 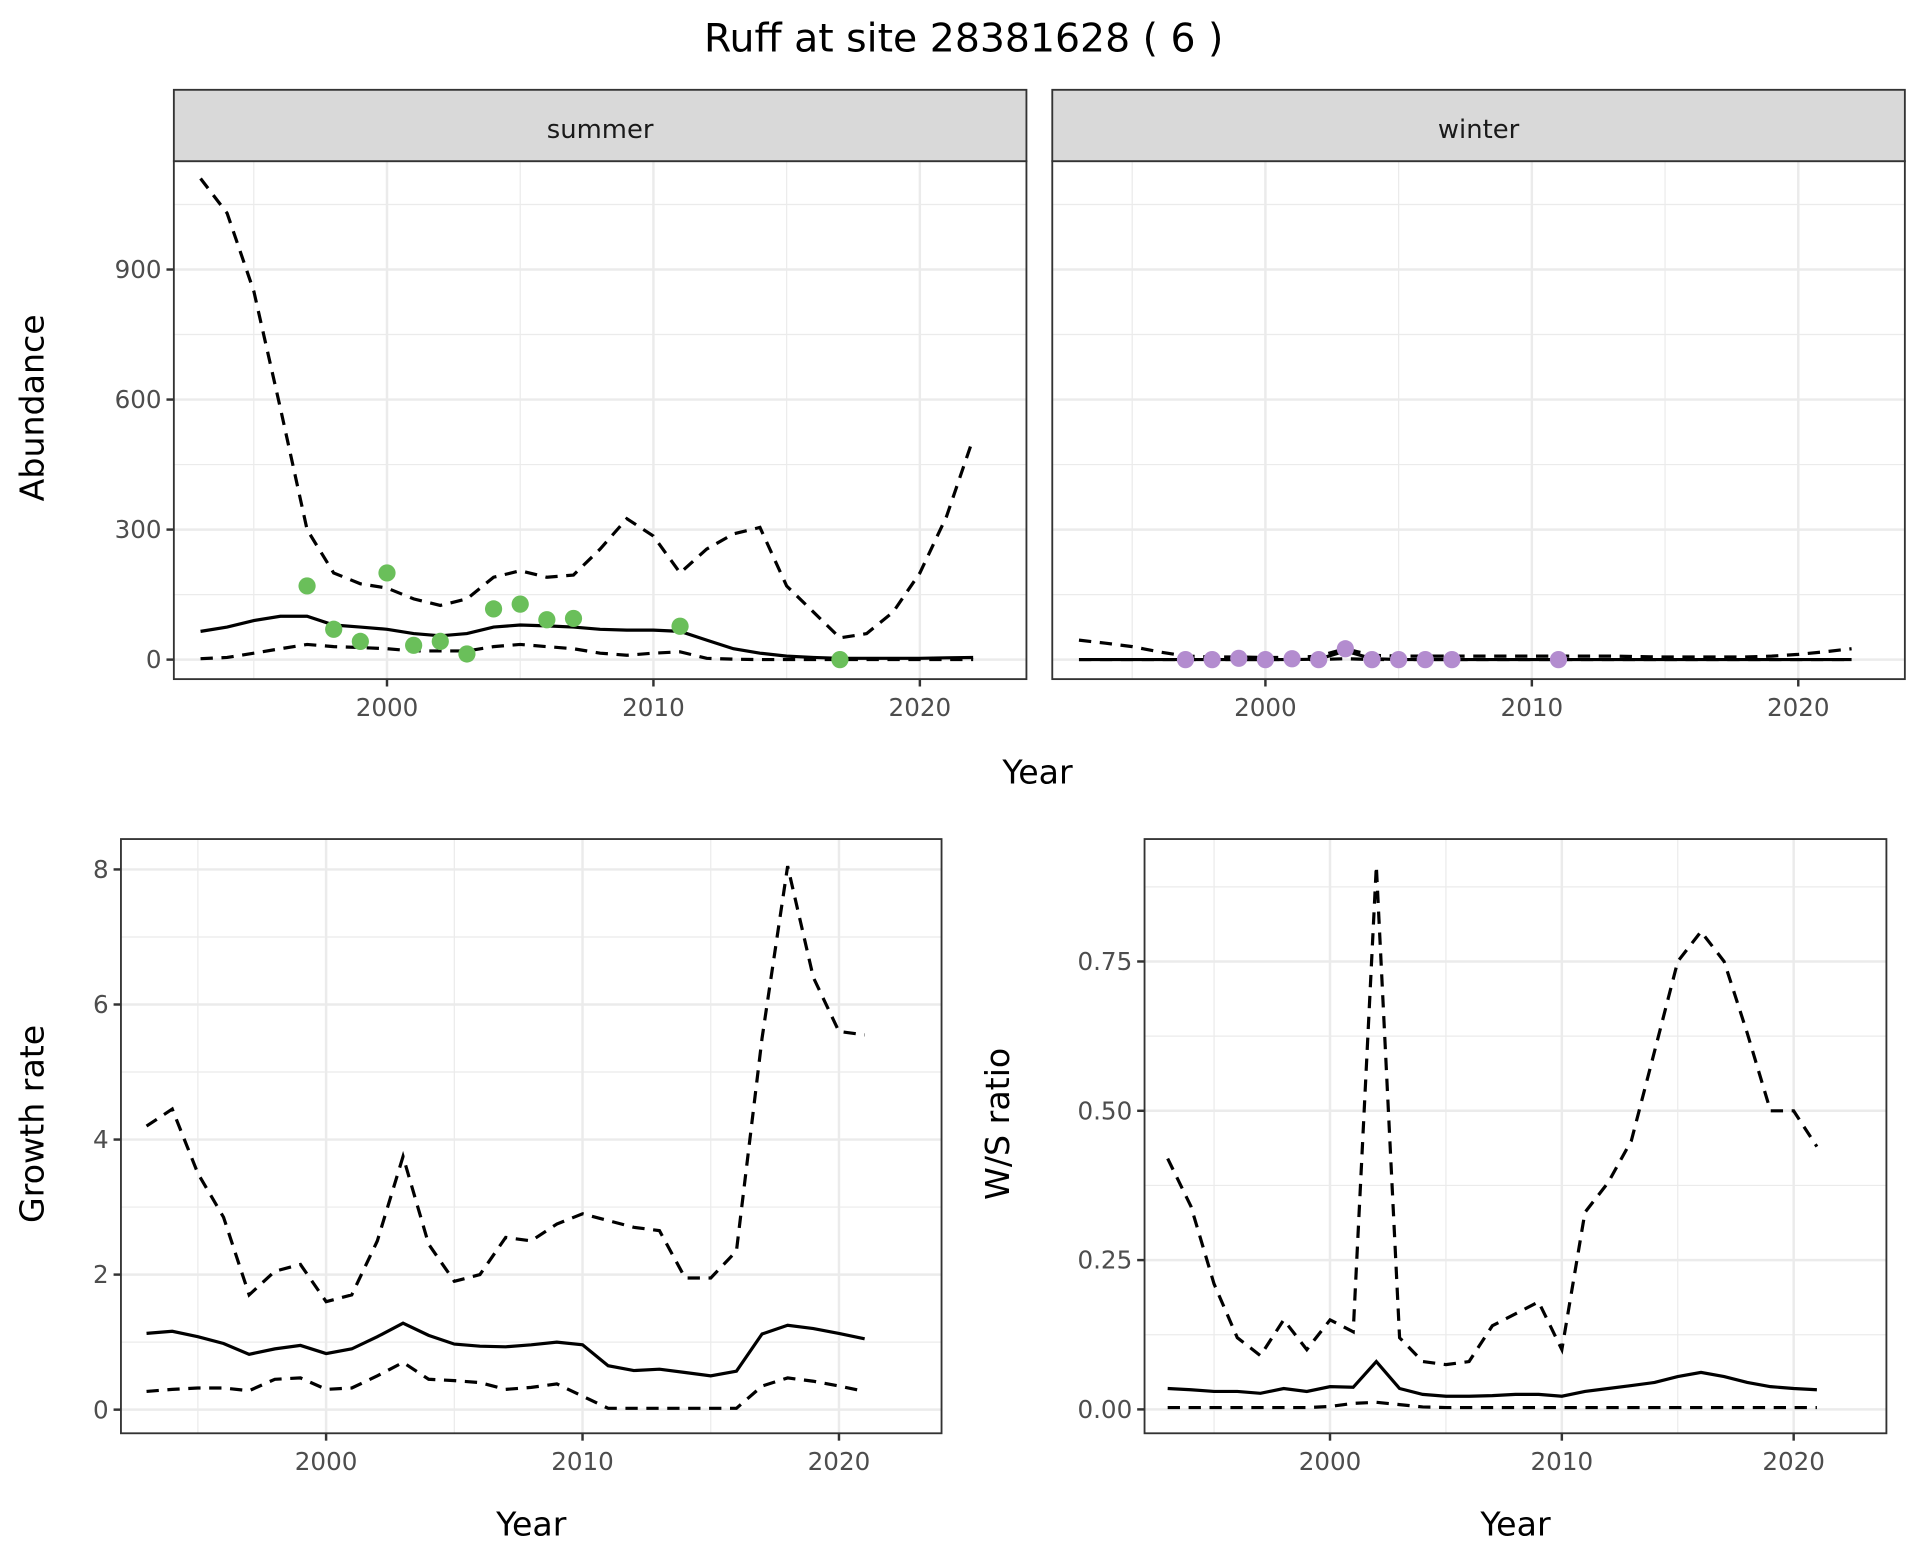 I want to click on y-tick-label: 8, so click(x=101, y=869).